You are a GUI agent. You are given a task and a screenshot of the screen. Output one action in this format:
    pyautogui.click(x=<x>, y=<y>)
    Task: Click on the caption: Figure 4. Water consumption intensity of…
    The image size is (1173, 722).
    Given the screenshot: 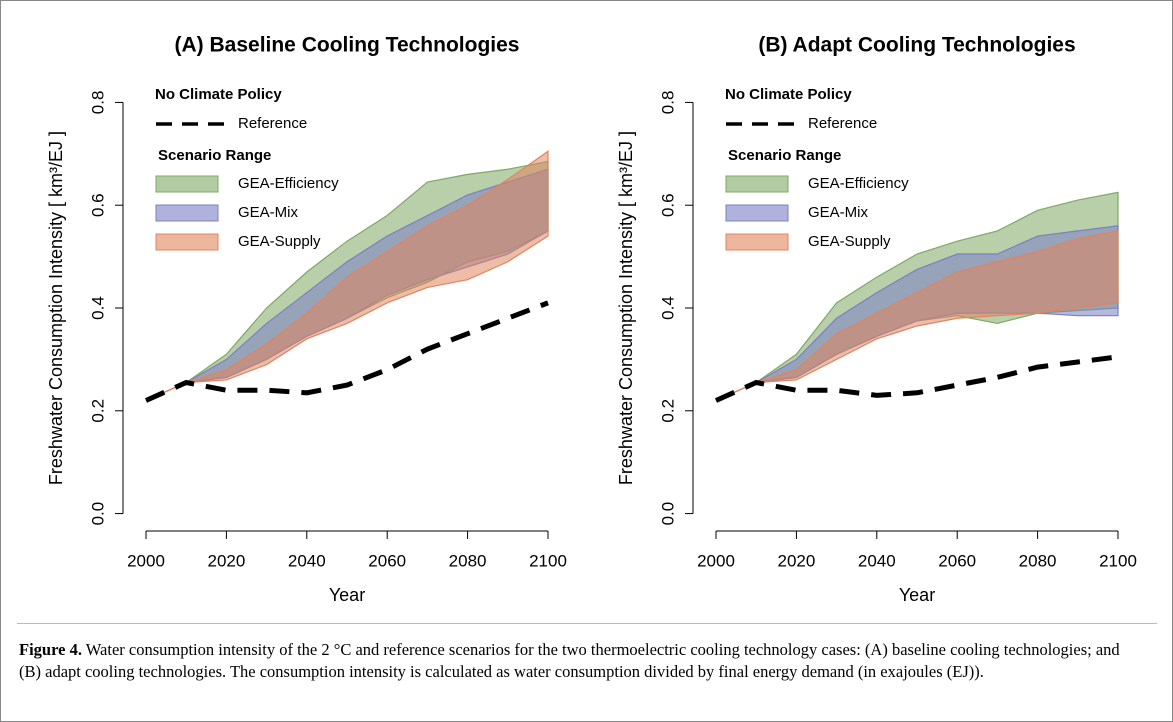 What is the action you would take?
    pyautogui.click(x=579, y=661)
    